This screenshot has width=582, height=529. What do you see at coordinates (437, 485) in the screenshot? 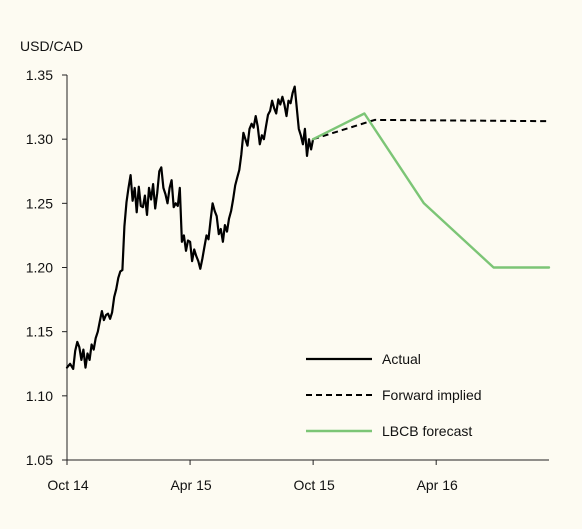
I see `x-tick-label: Apr 16` at bounding box center [437, 485].